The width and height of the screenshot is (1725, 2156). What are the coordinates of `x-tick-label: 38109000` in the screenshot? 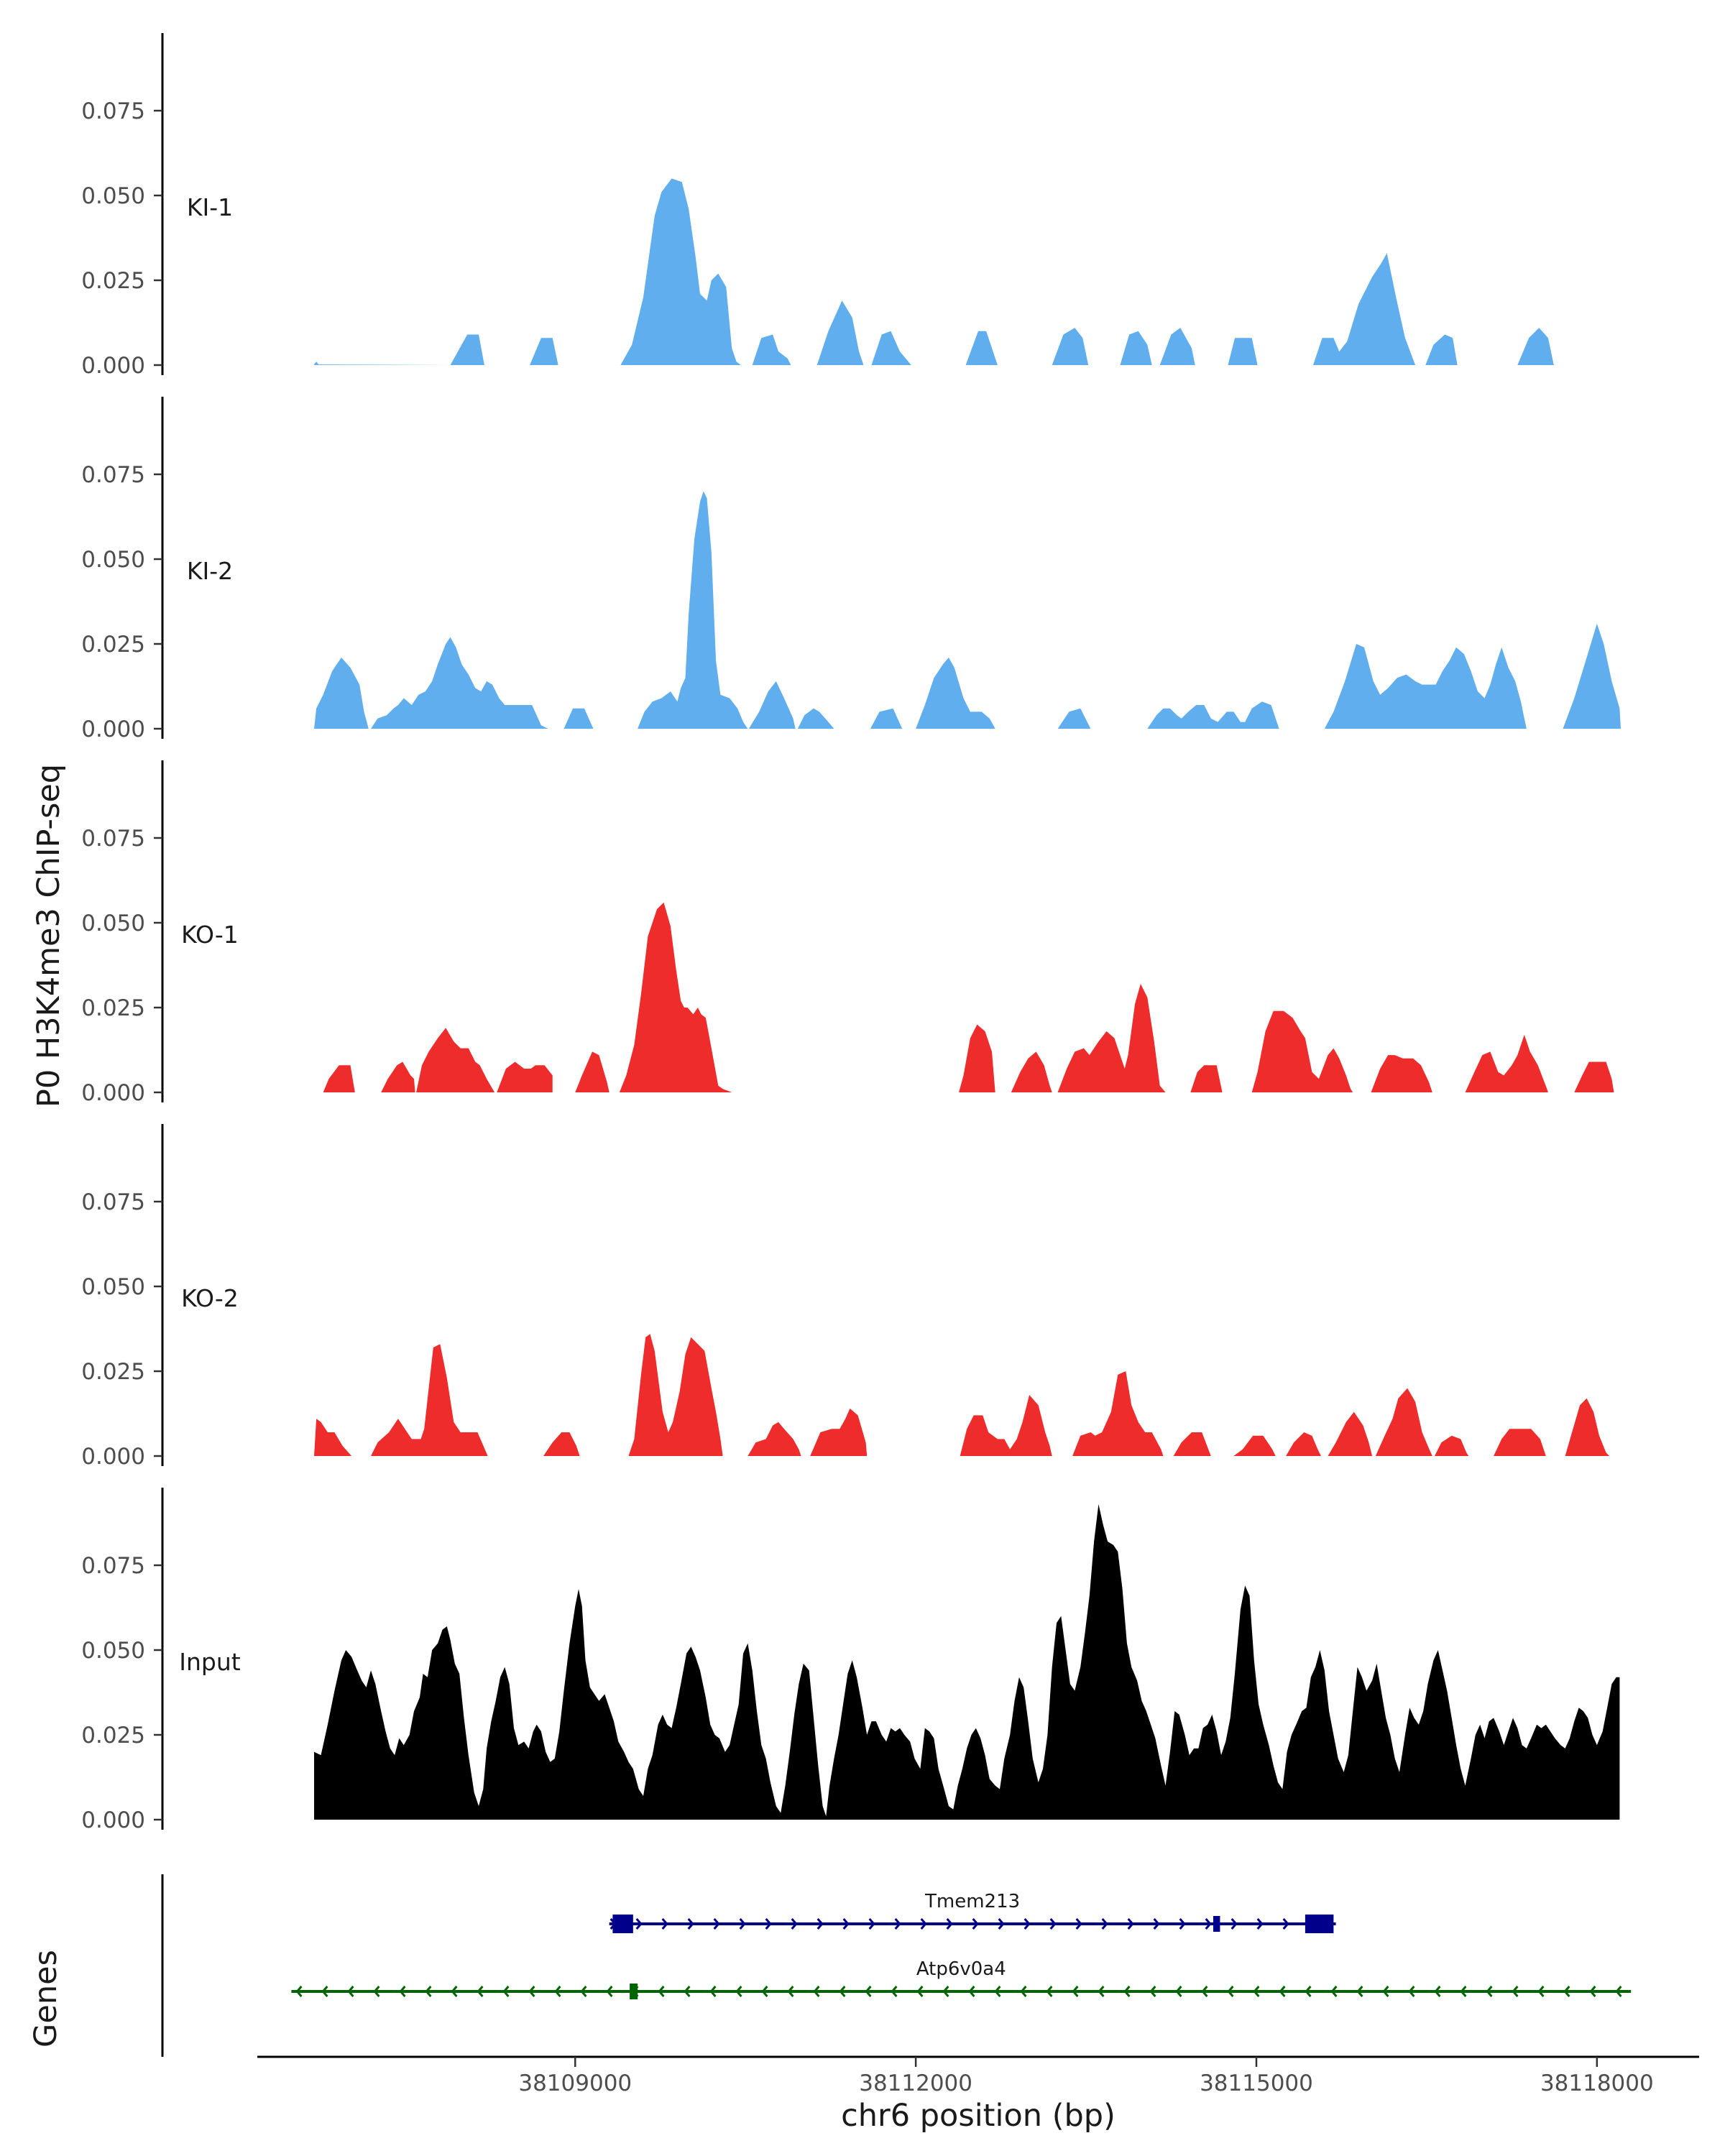 It's located at (575, 2083).